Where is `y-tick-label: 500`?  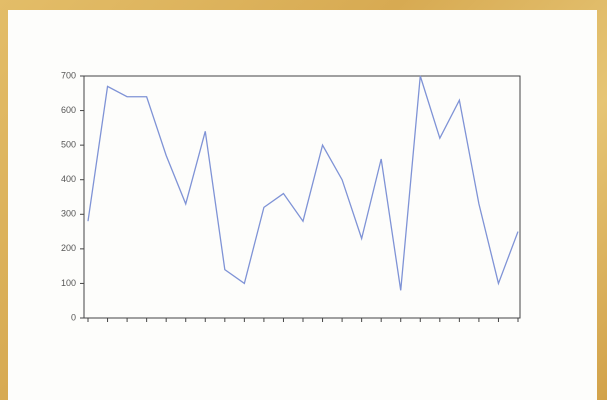 y-tick-label: 500 is located at coordinates (68, 145).